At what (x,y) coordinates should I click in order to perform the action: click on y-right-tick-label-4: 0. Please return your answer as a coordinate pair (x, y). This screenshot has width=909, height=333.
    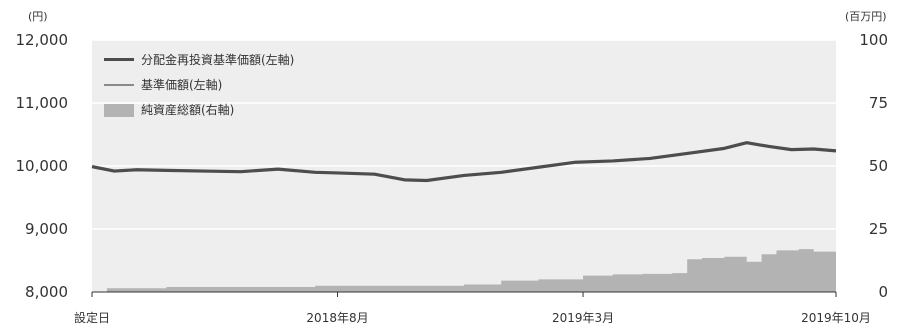
    Looking at the image, I should click on (883, 292).